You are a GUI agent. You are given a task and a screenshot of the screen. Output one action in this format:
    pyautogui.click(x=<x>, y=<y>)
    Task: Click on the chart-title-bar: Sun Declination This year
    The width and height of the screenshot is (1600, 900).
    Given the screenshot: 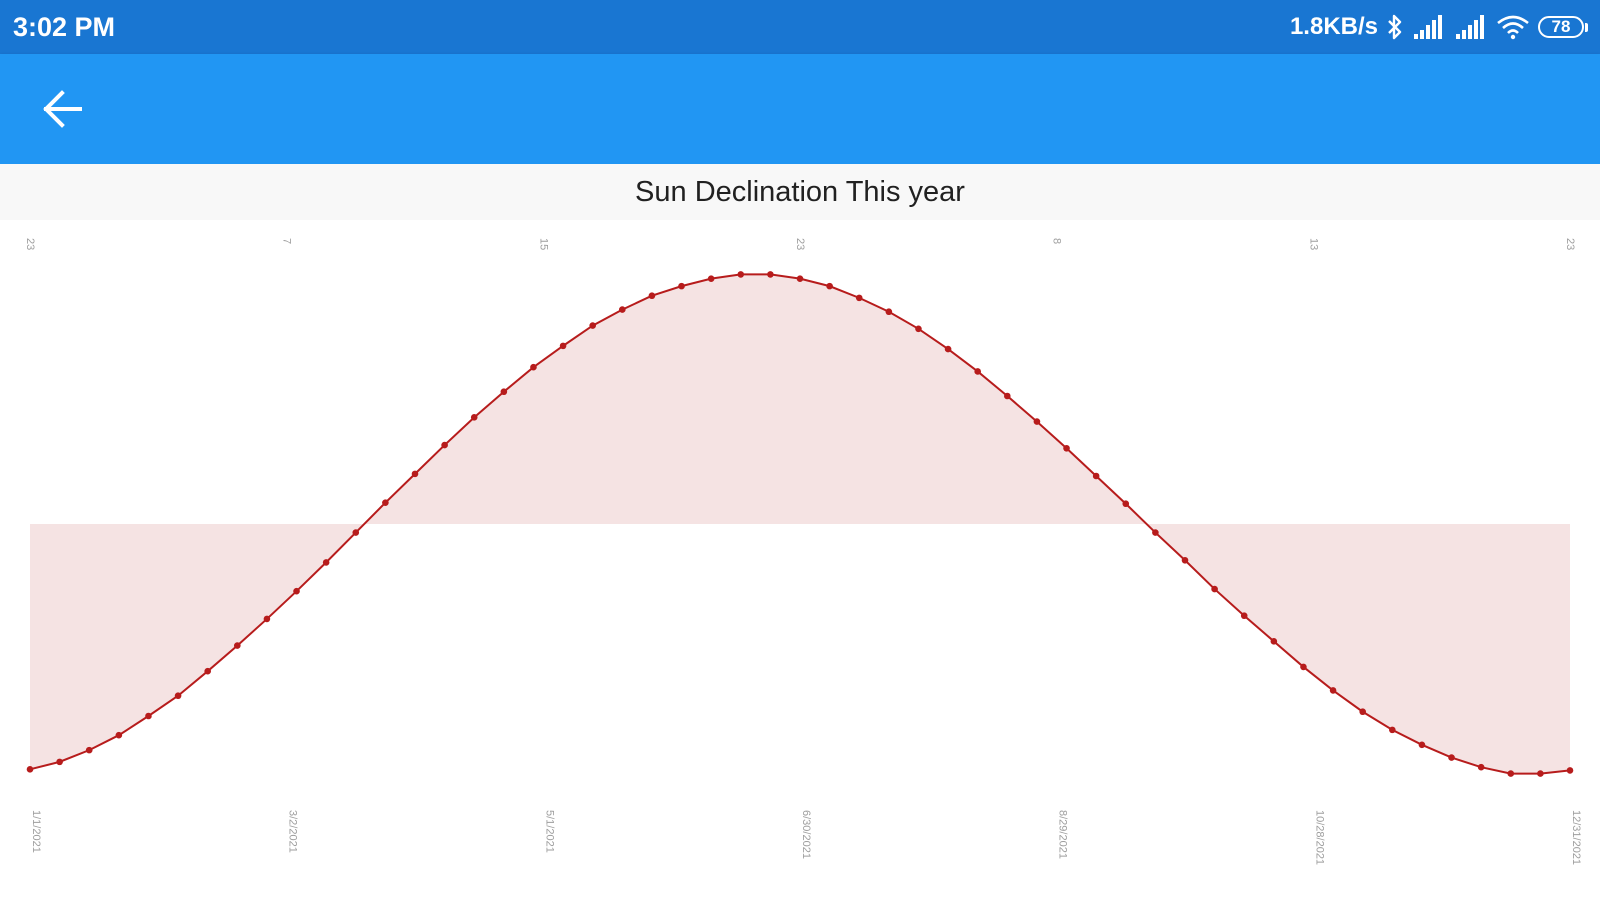 What is the action you would take?
    pyautogui.click(x=800, y=192)
    